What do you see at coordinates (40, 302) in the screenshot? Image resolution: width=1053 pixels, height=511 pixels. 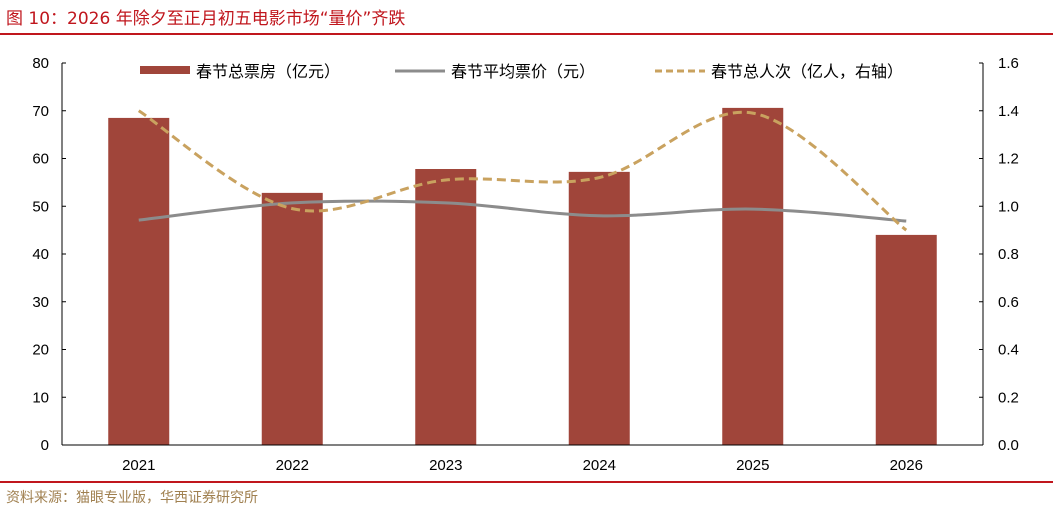 I see `left-tick-label: 30` at bounding box center [40, 302].